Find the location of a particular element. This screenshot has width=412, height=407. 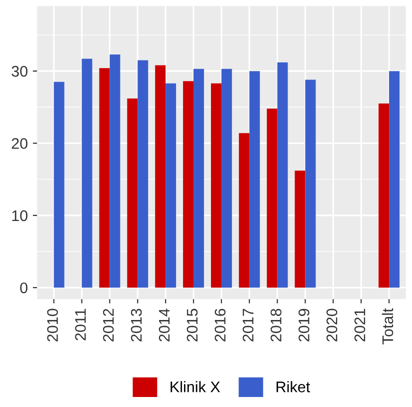

x-tick-label: 2020 is located at coordinates (332, 325).